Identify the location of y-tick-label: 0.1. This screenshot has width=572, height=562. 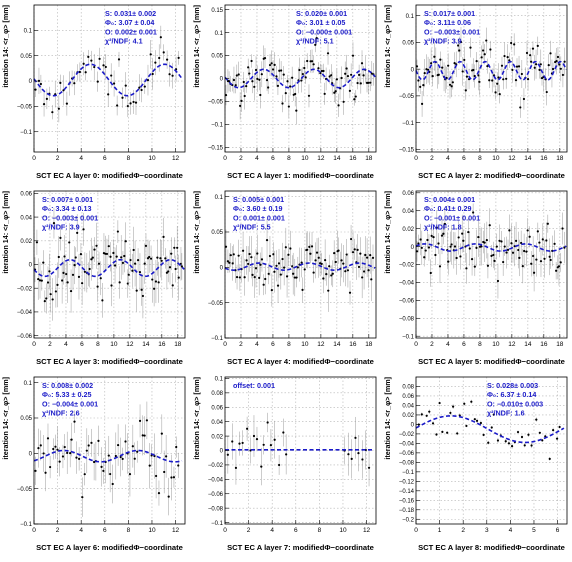
(28, 32).